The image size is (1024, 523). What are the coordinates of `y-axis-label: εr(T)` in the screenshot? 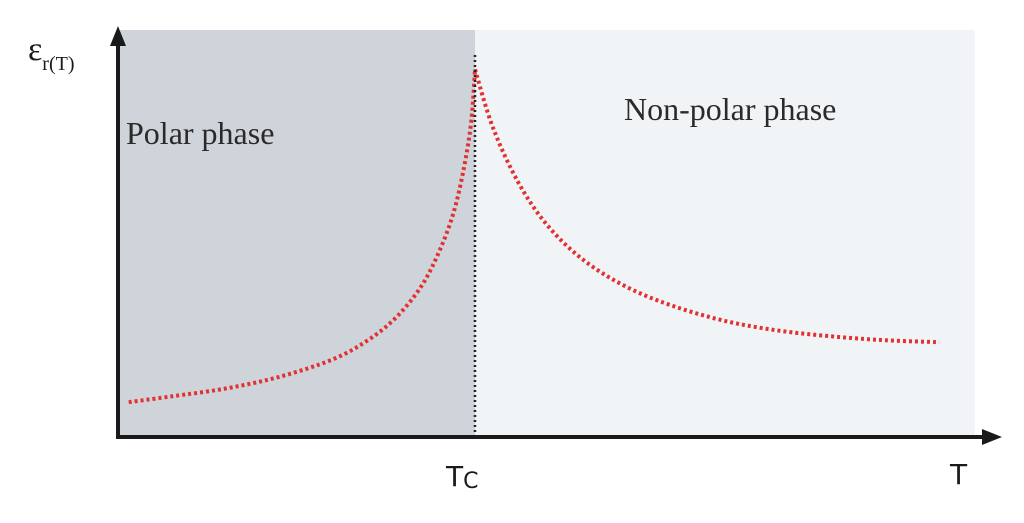 It's located at (51, 53).